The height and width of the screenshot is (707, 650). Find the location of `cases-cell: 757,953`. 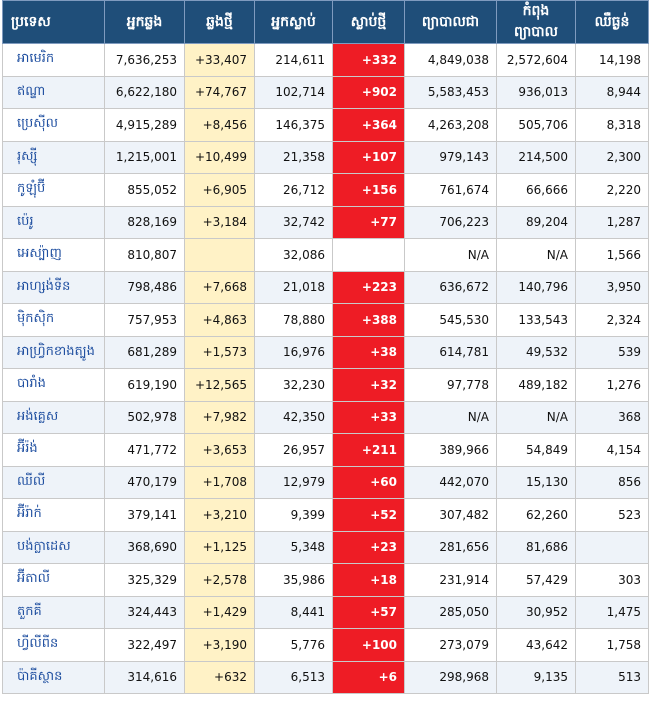

cases-cell: 757,953 is located at coordinates (144, 320).